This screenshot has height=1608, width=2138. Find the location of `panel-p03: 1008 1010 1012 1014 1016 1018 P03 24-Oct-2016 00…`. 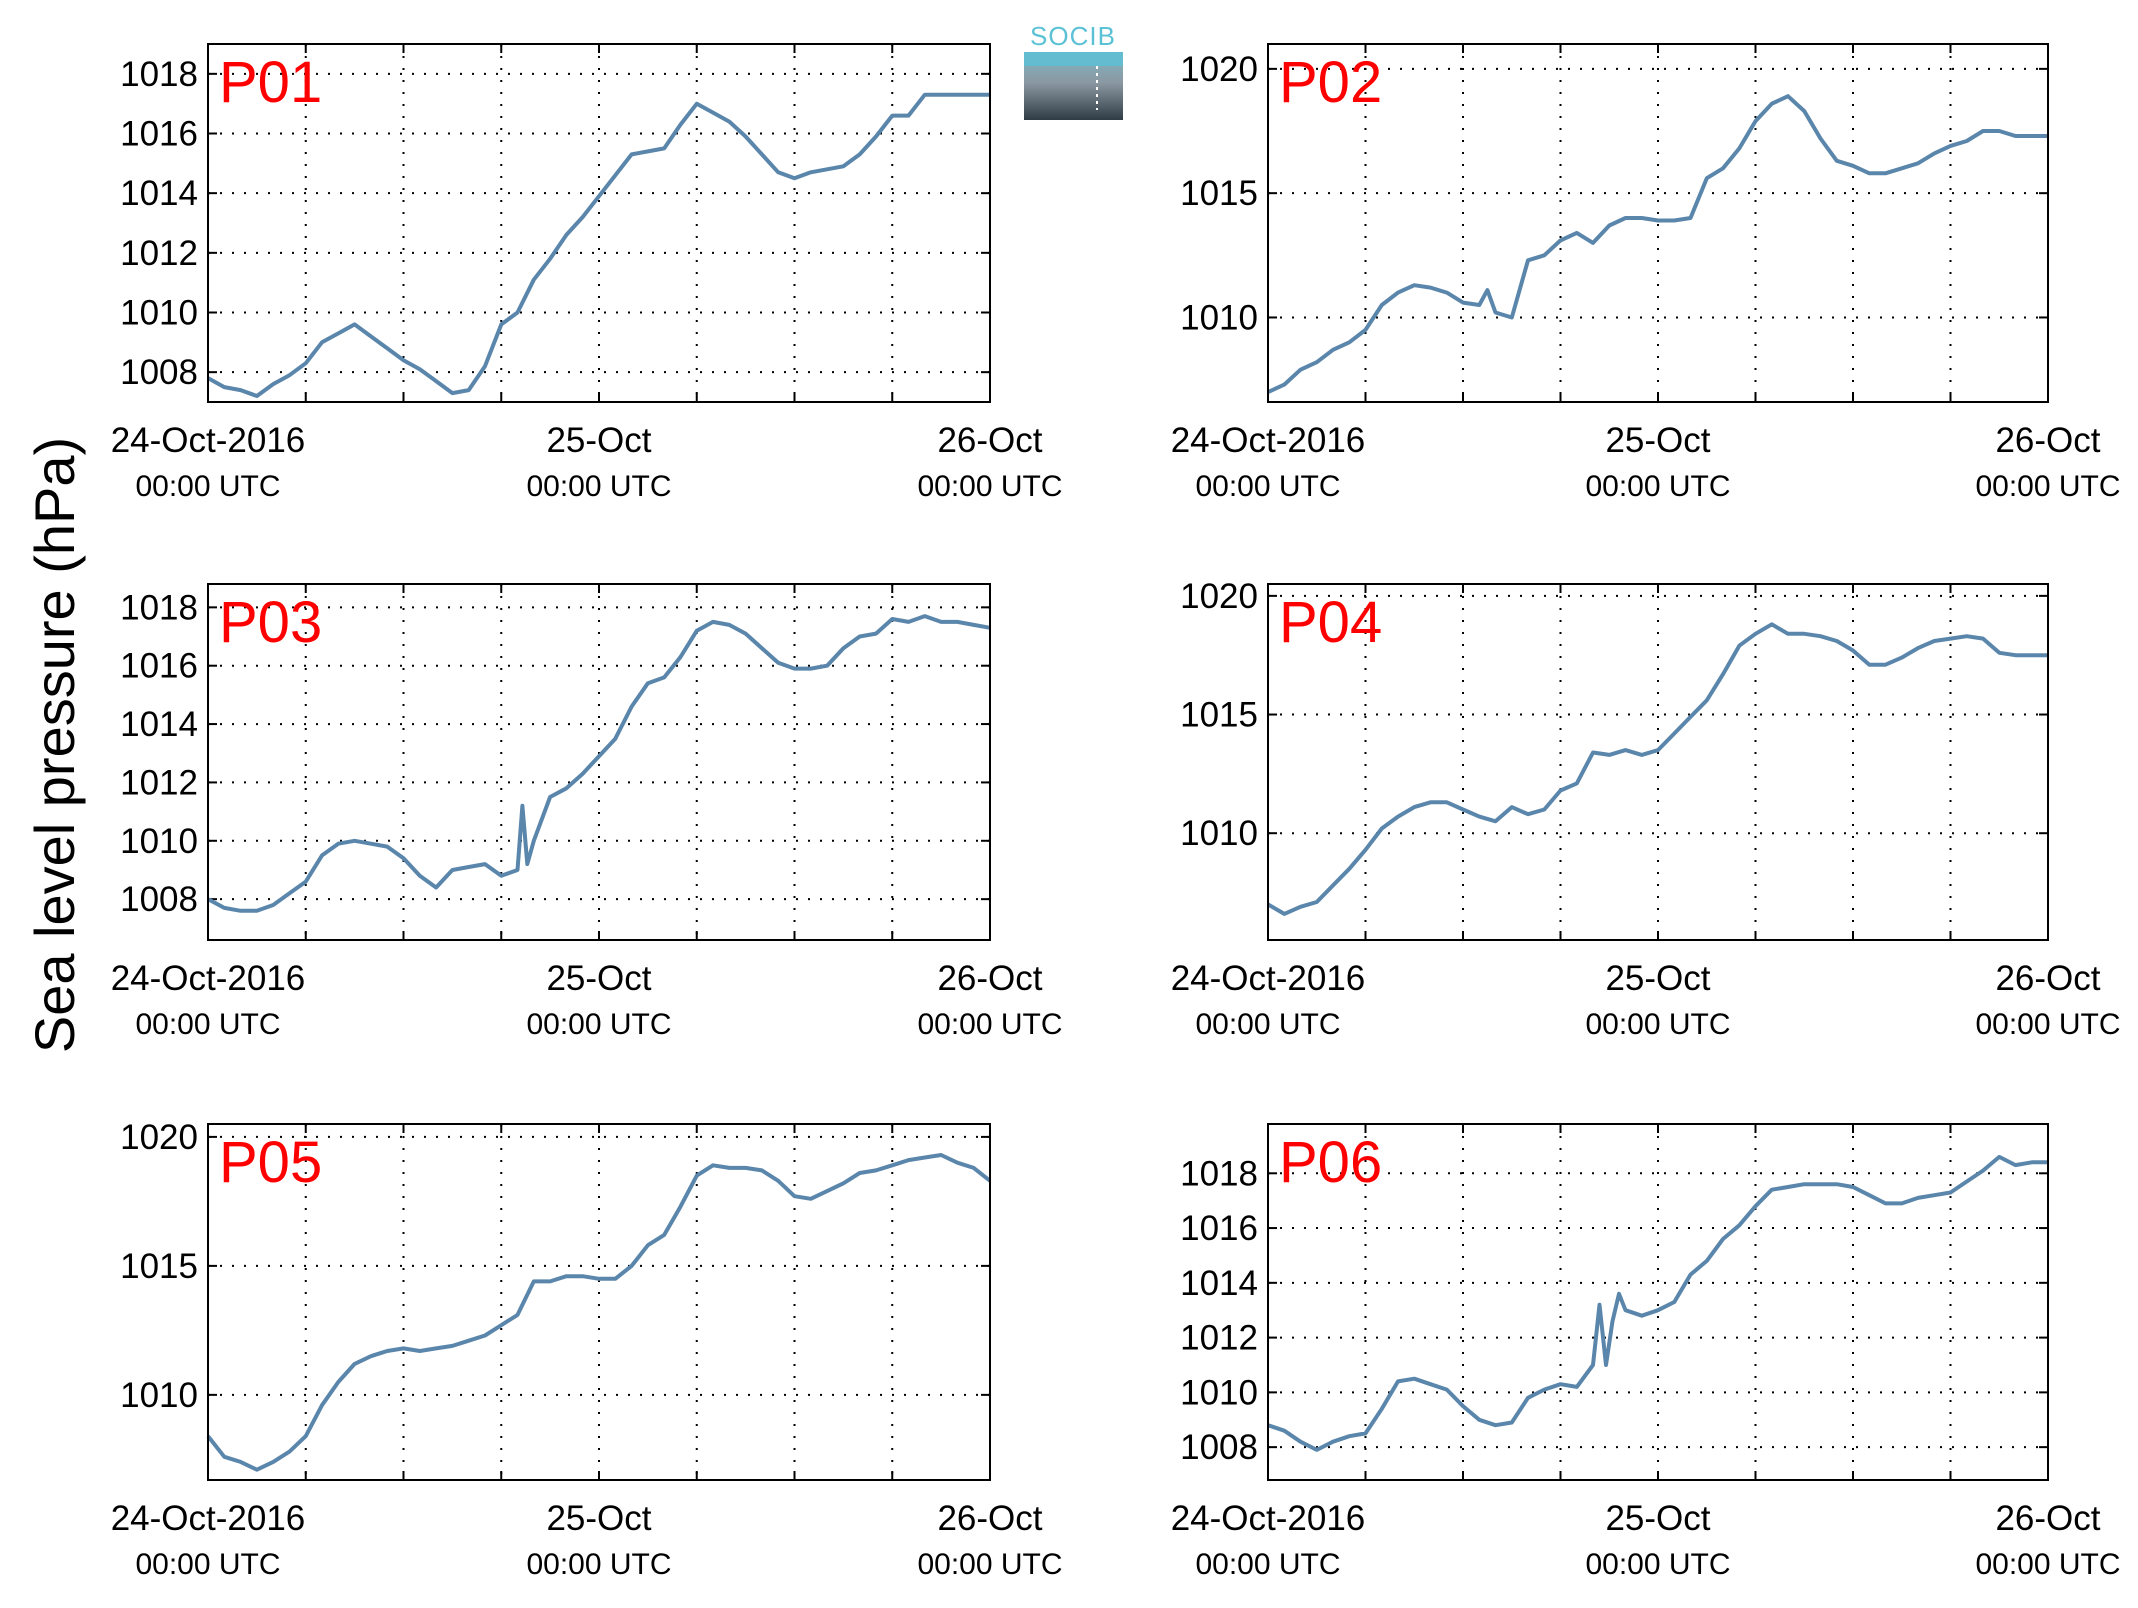

panel-p03: 1008 1010 1012 1014 1016 1018 P03 24-Oct-2016 00… is located at coordinates (587, 812).